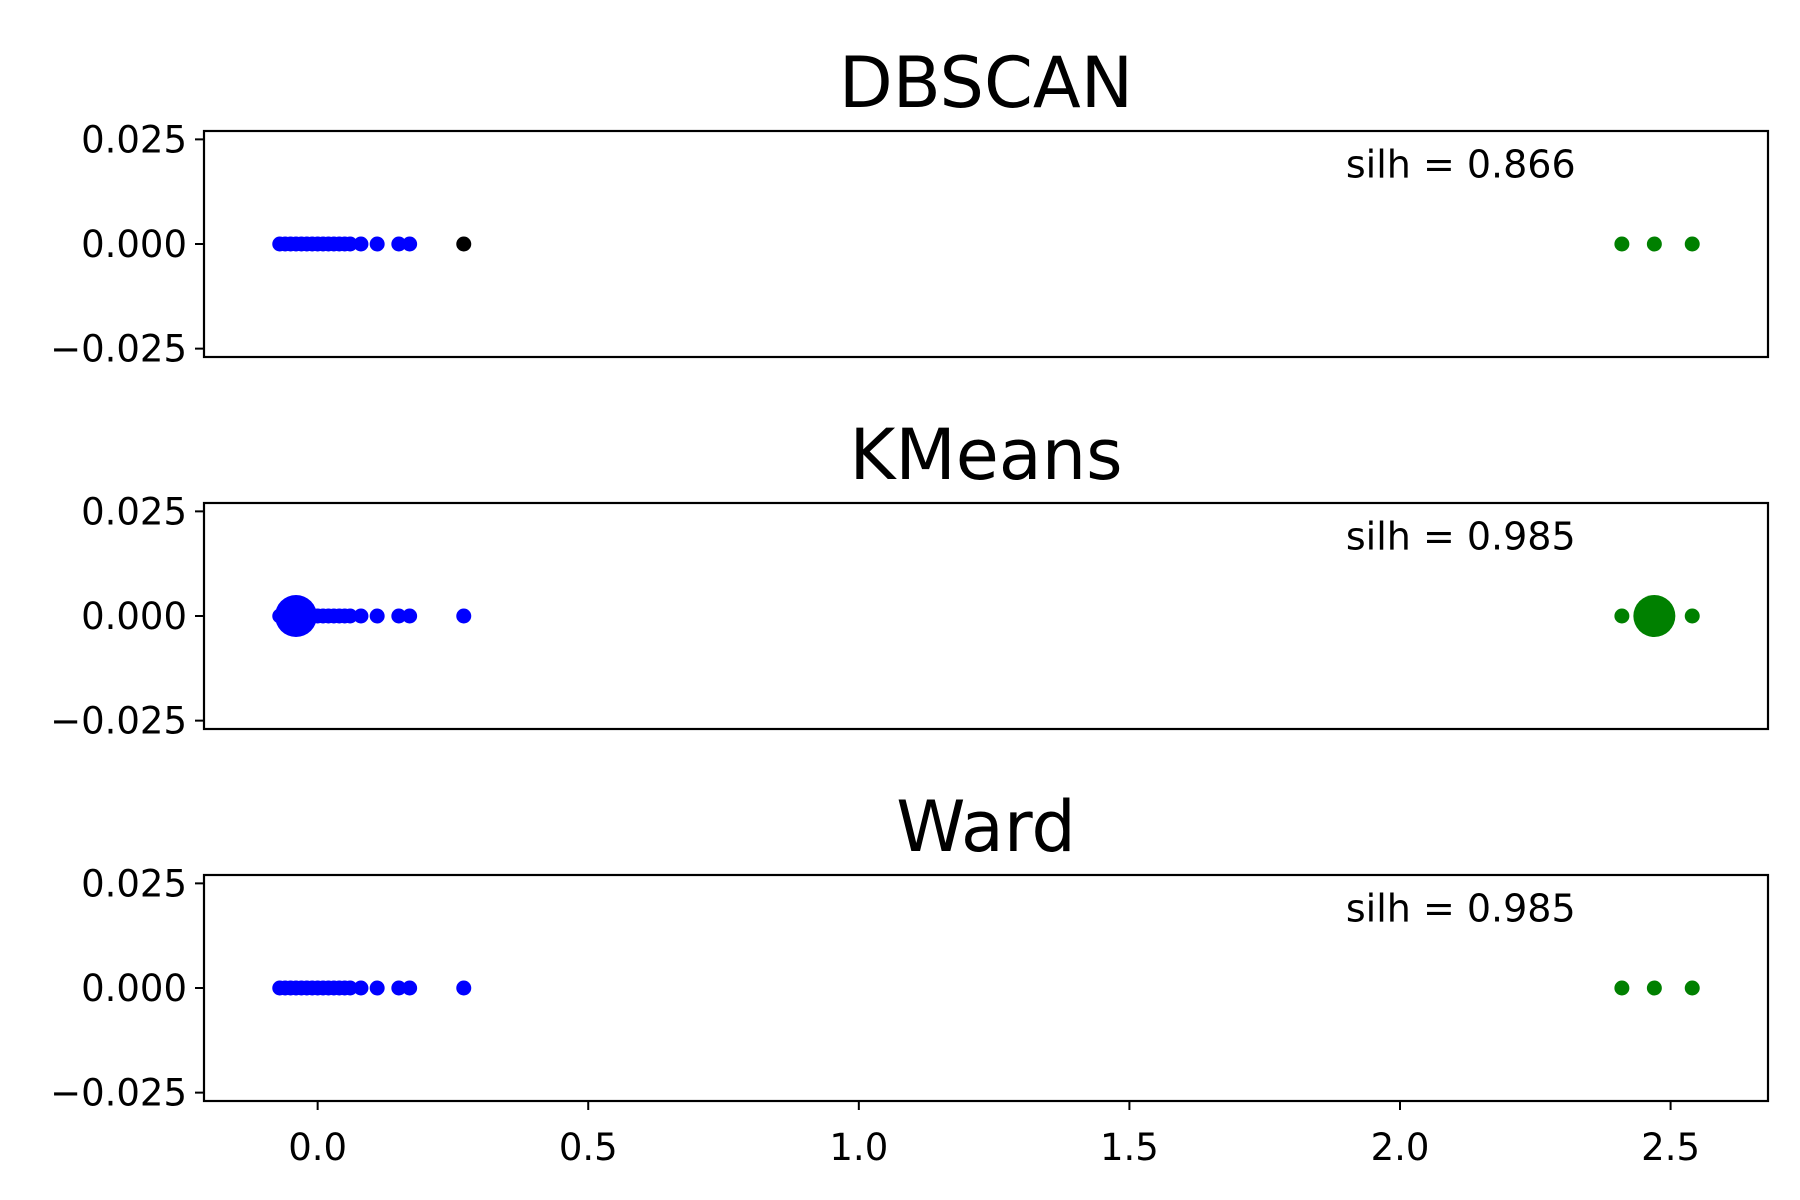  What do you see at coordinates (1461, 164) in the screenshot?
I see `silhouette-annotation: silh = 0.866` at bounding box center [1461, 164].